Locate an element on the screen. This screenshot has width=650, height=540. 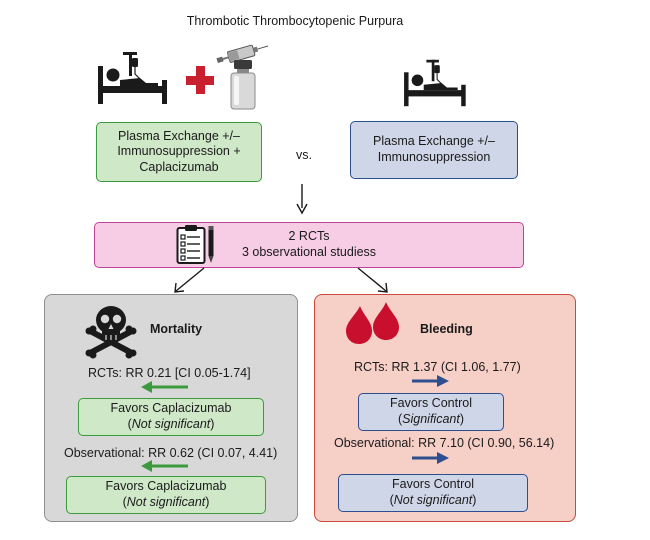
mortality-heading: Mortality is located at coordinates (176, 329).